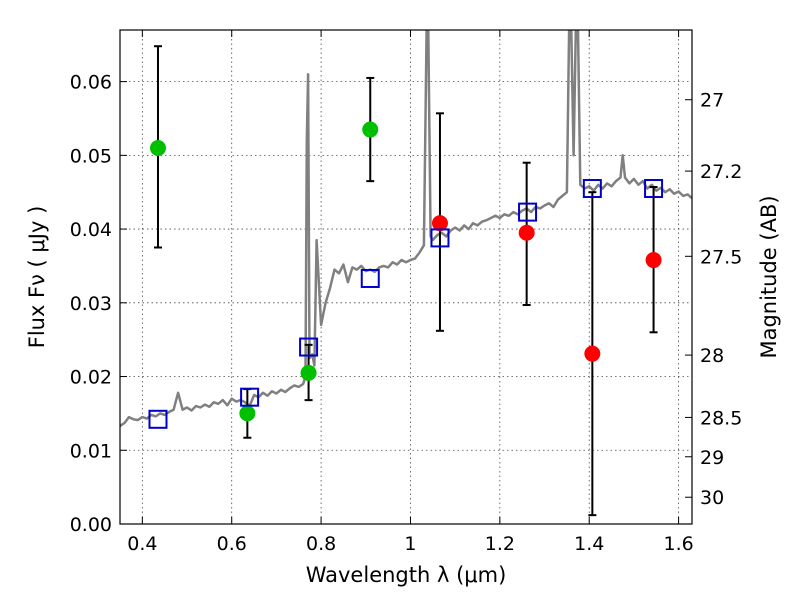  What do you see at coordinates (142, 544) in the screenshot?
I see `x-tick-label: 0.4` at bounding box center [142, 544].